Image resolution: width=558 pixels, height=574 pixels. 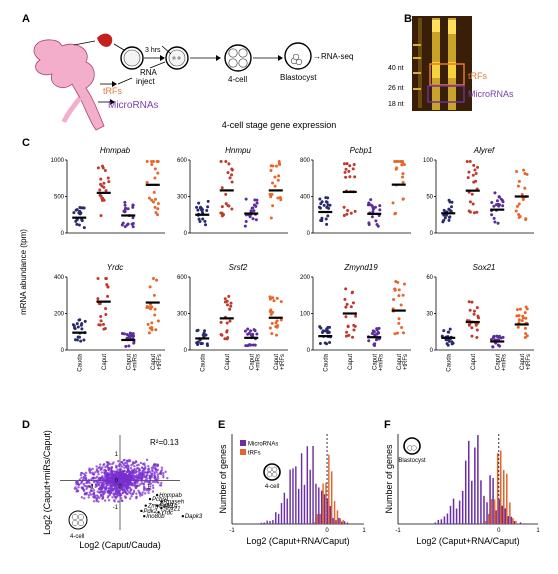 I want to click on y-tick-label: 500, so click(x=59, y=198).